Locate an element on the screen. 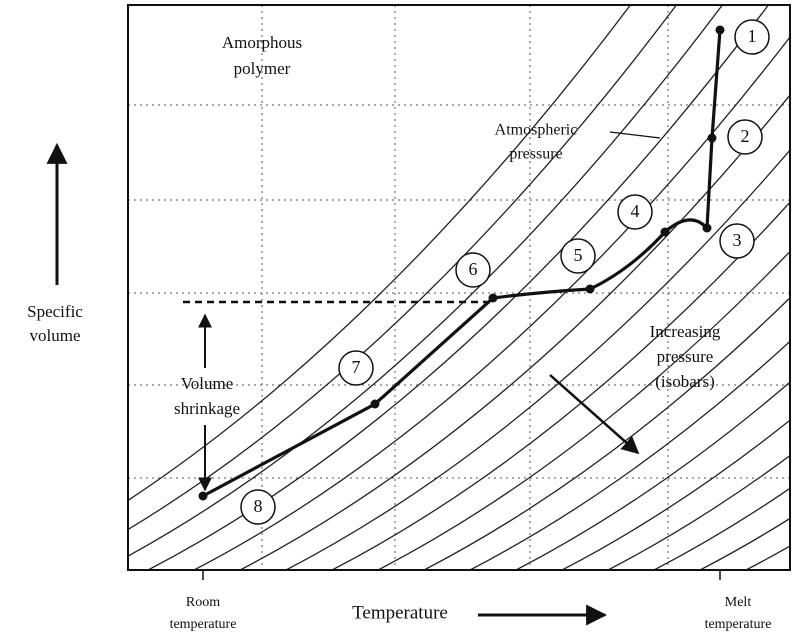 This screenshot has height=638, width=804. point-number: 7 is located at coordinates (356, 367).